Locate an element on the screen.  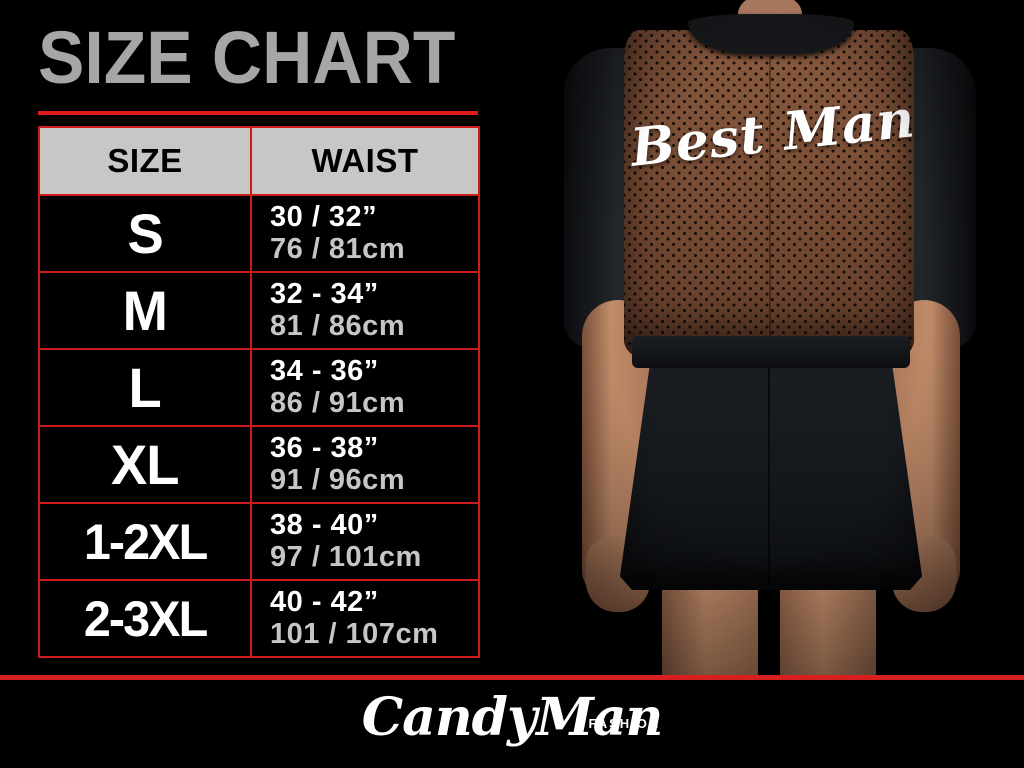
cell-waist: 38 - 40” 97 / 101cm is located at coordinates (365, 541).